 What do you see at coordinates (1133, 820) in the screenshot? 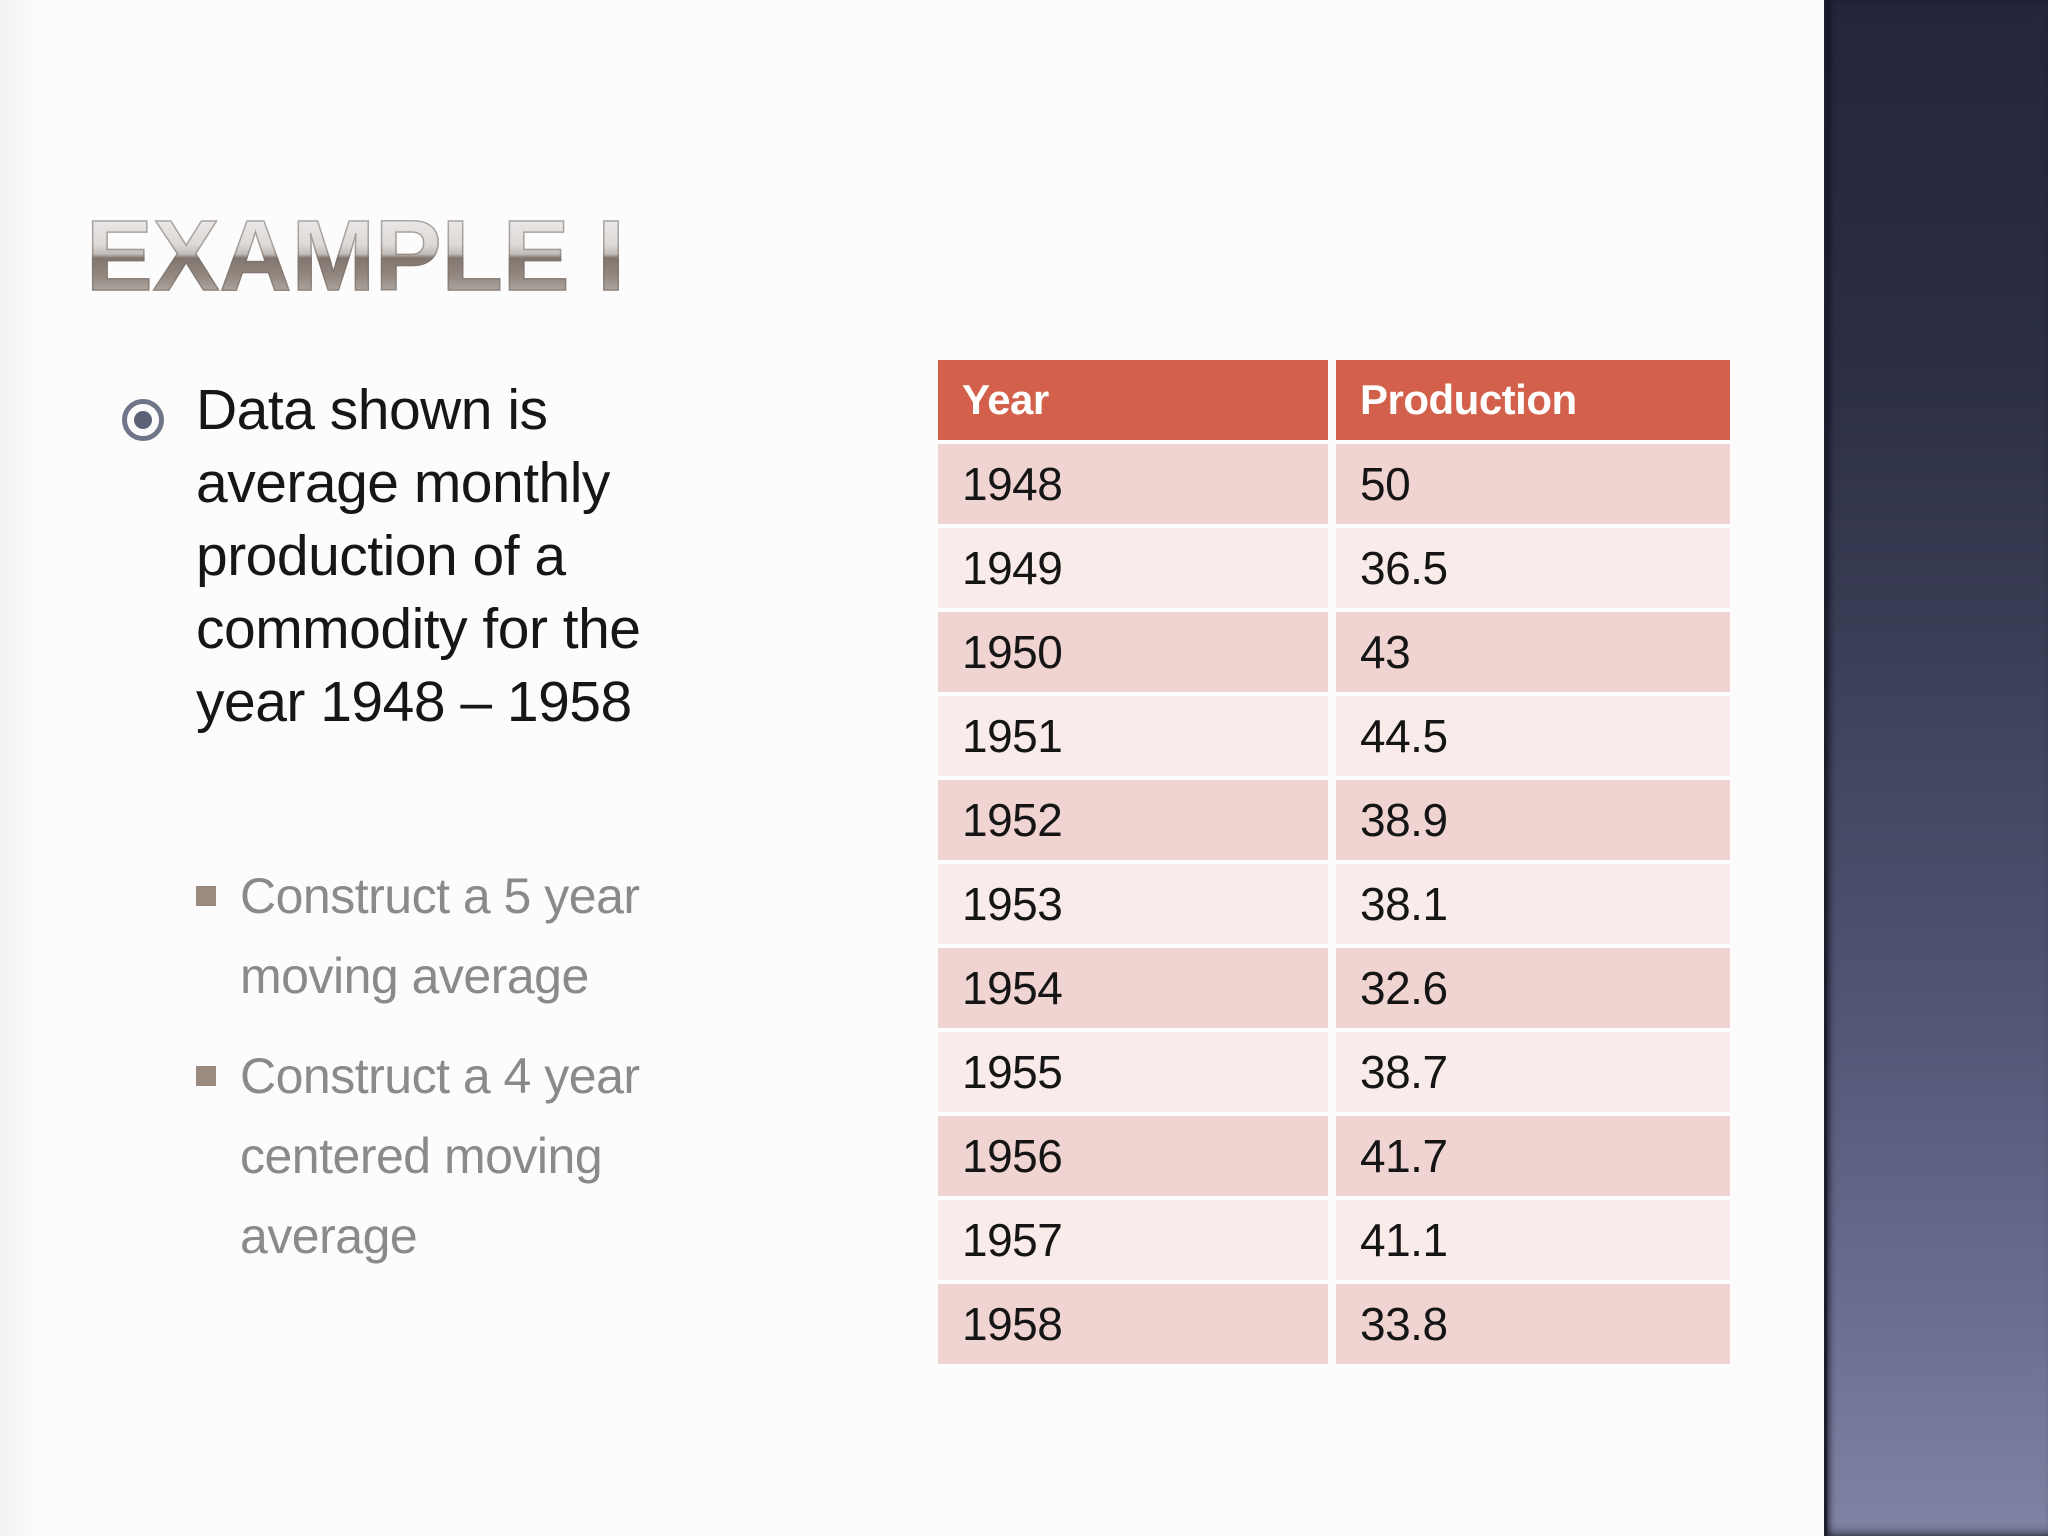
I see `table-cell-year: 1952` at bounding box center [1133, 820].